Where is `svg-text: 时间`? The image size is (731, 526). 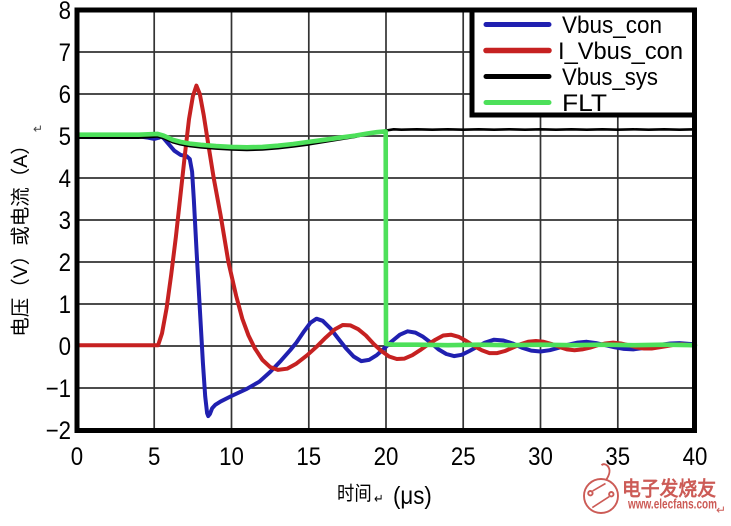
svg-text: 时间 is located at coordinates (354, 493).